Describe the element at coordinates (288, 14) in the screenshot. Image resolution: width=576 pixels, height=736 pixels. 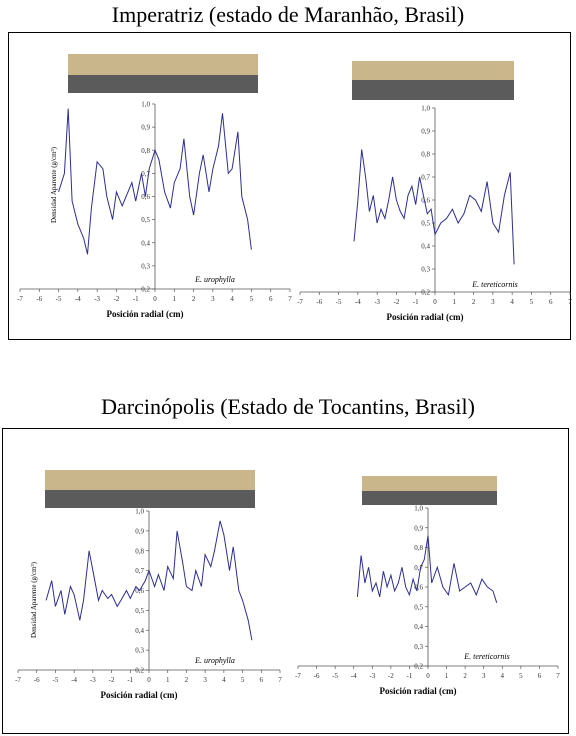
I see `section-title-imperatriz: Imperatriz (estado de Maranhão, Brasil)` at that location.